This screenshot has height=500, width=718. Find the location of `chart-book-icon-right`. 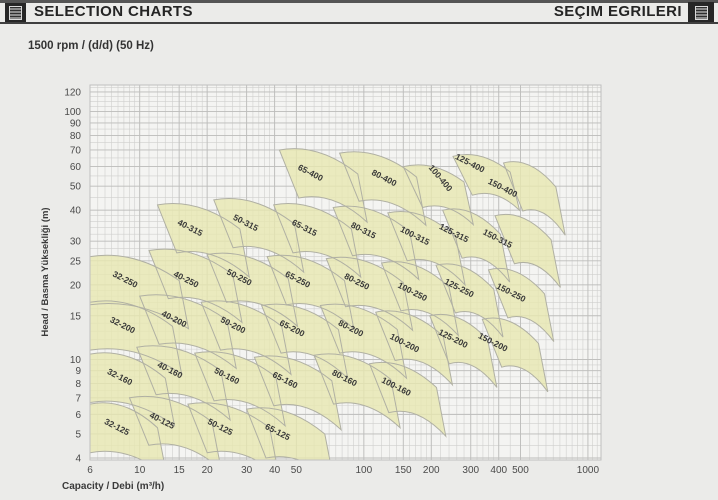

chart-book-icon-right is located at coordinates (701, 12).